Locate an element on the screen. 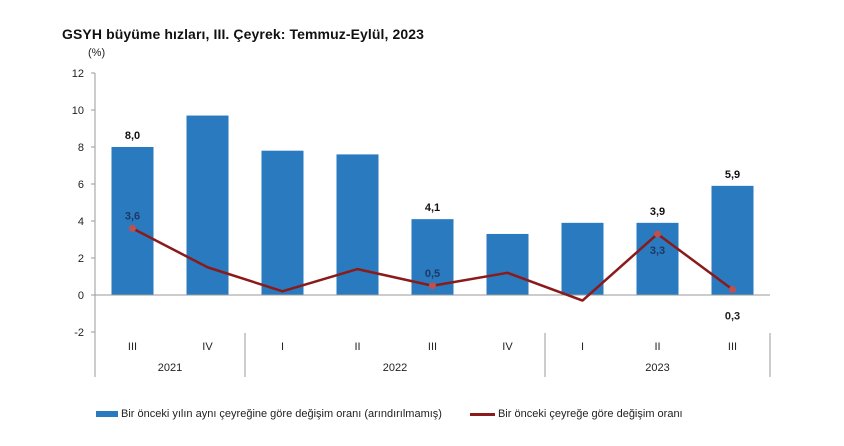 The width and height of the screenshot is (844, 446). legend-line-swatch is located at coordinates (482, 414).